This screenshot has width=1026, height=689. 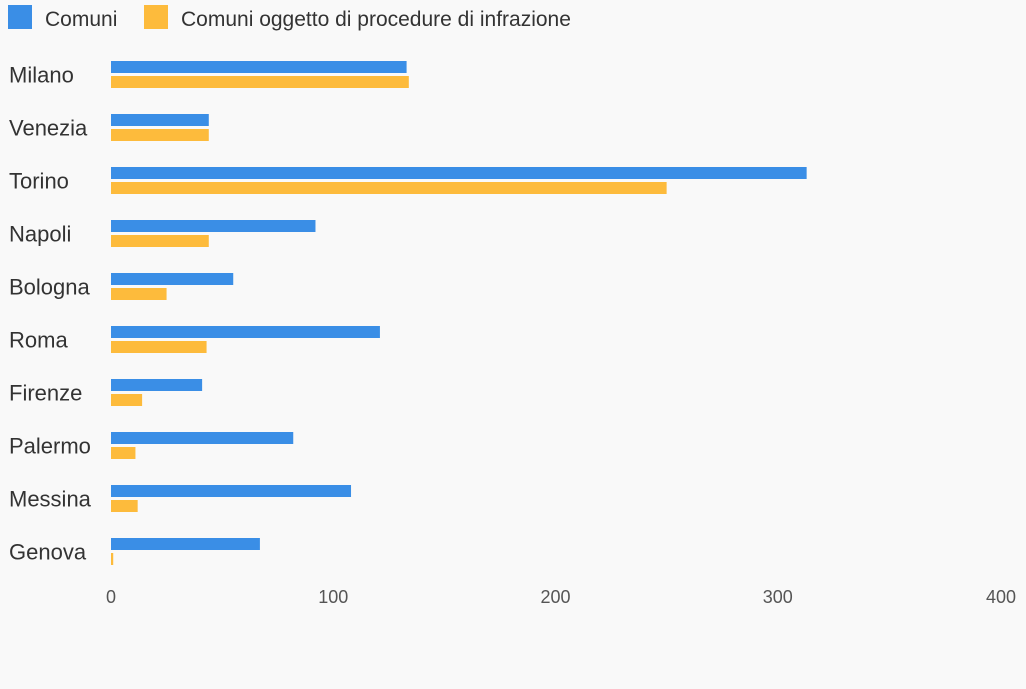 What do you see at coordinates (157, 385) in the screenshot?
I see `bar-firenze-comuni` at bounding box center [157, 385].